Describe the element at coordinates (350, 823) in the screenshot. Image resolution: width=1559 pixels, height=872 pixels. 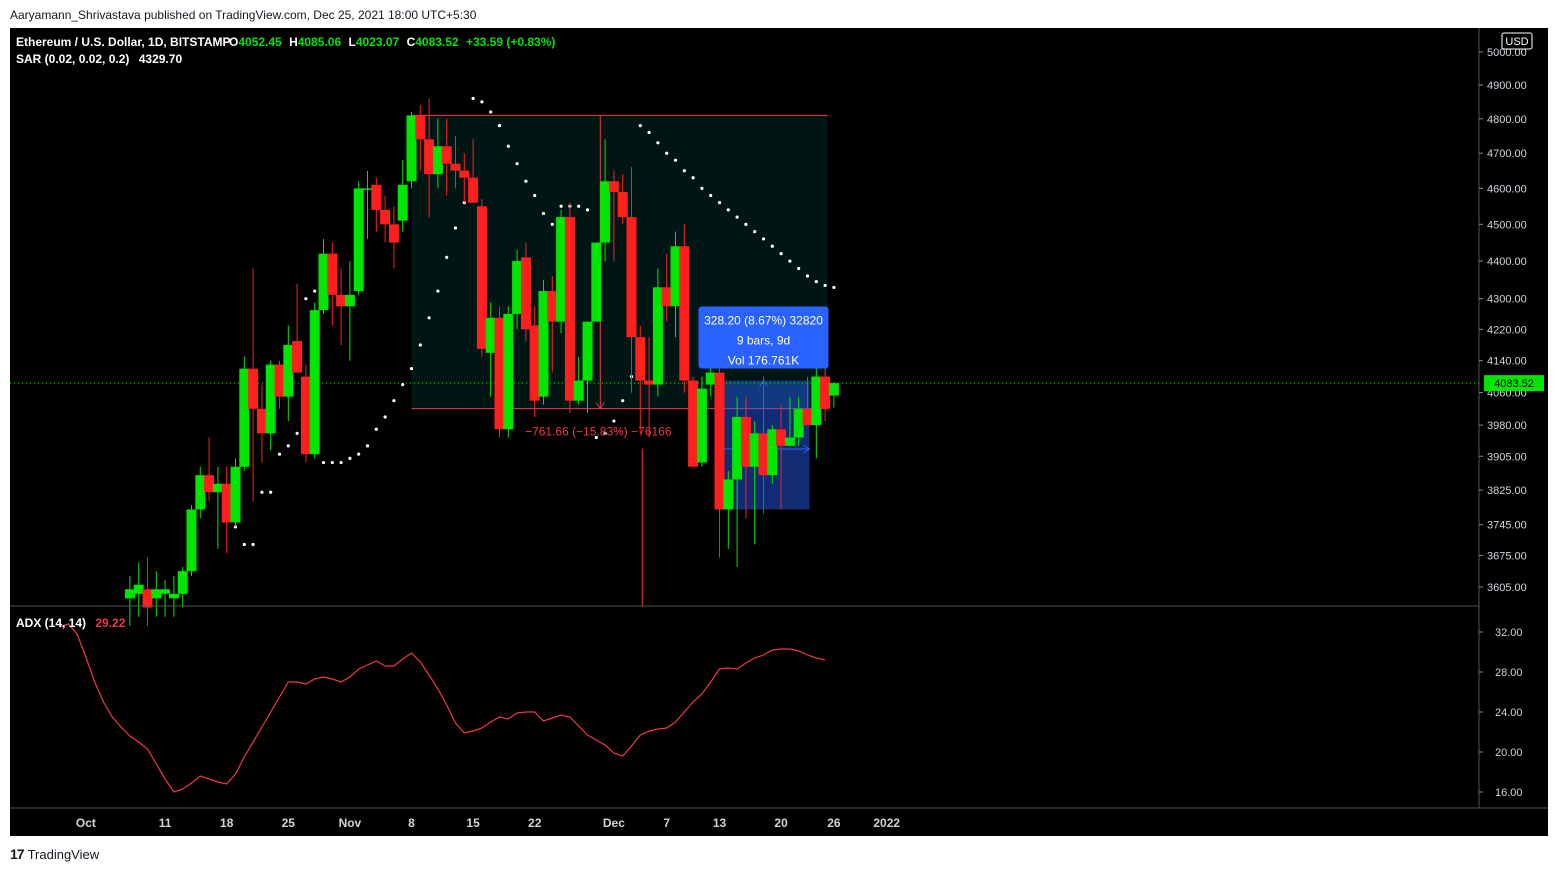
I see `time-tick-label: Nov` at that location.